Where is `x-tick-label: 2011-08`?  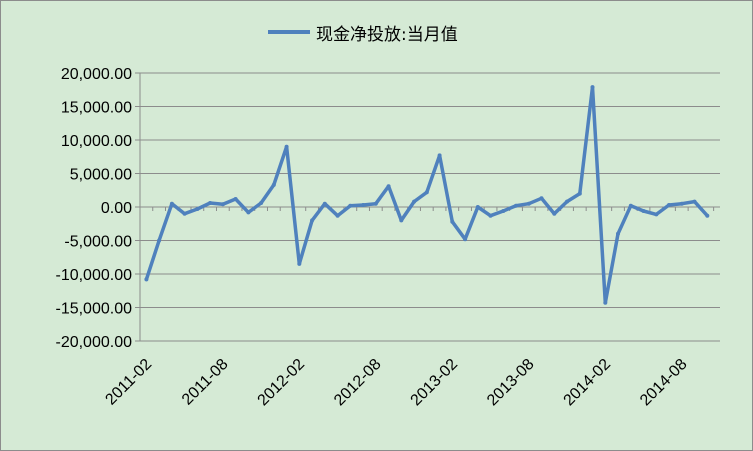
x-tick-label: 2011-08 is located at coordinates (205, 382).